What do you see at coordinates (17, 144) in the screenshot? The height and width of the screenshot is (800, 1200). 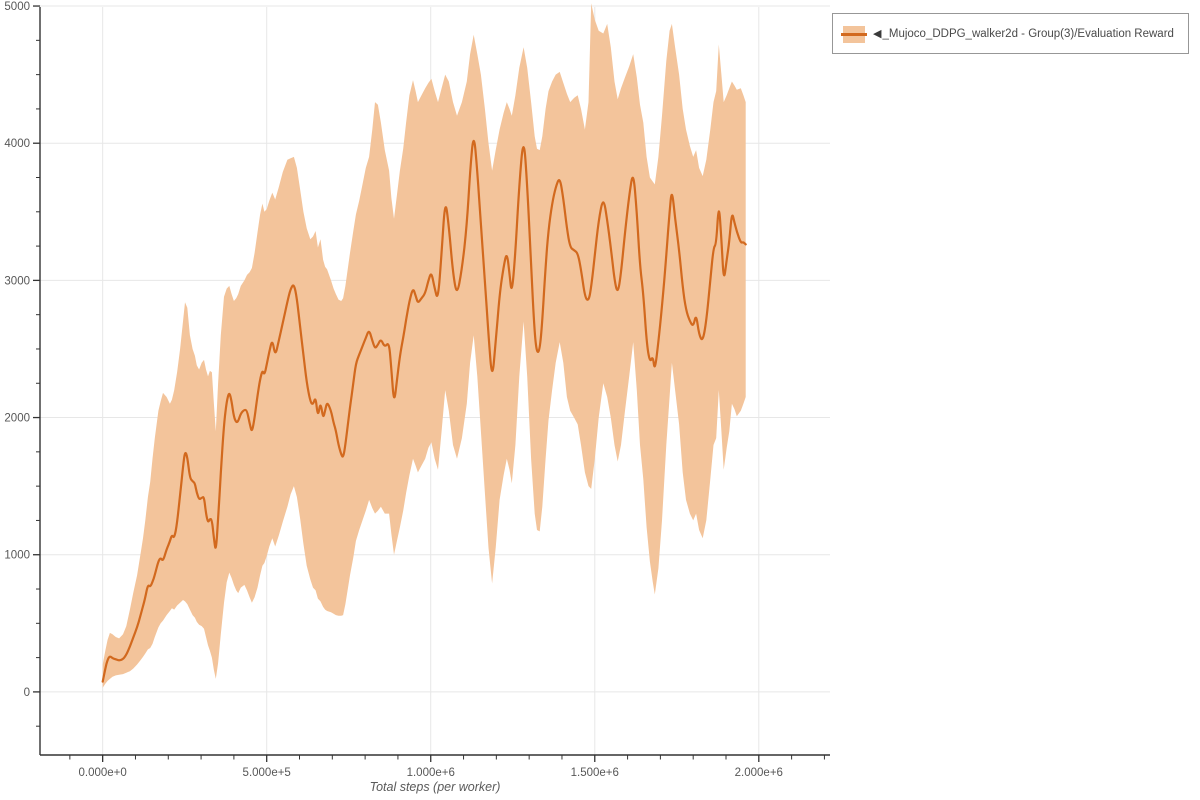 I see `y-tick-label: 4000` at bounding box center [17, 144].